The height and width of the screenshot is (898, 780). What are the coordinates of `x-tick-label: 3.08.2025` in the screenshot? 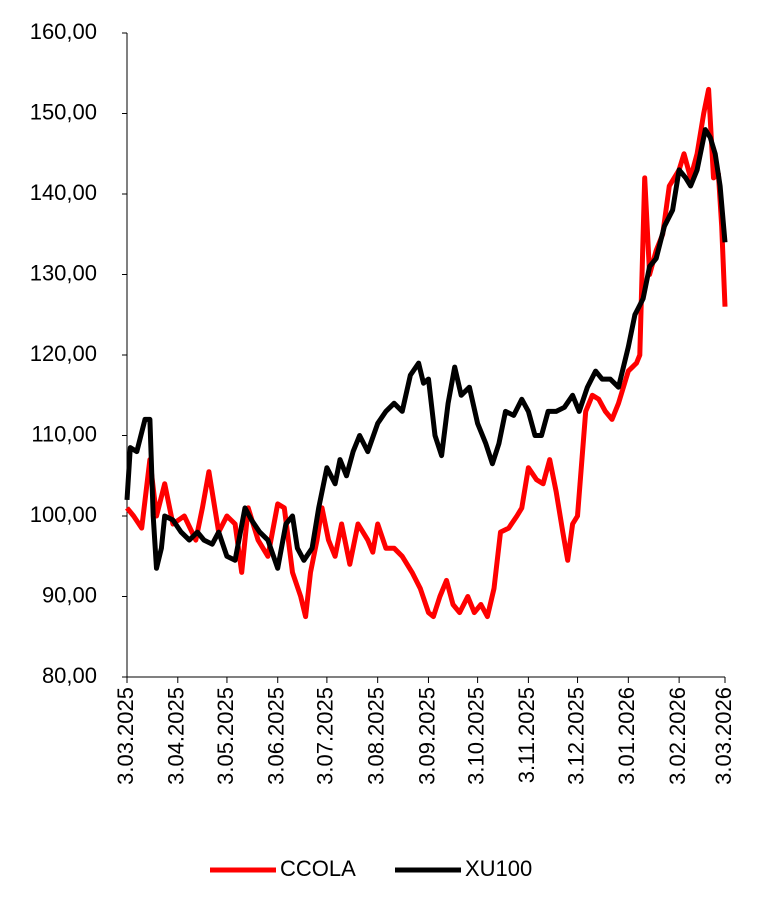 It's located at (375, 736).